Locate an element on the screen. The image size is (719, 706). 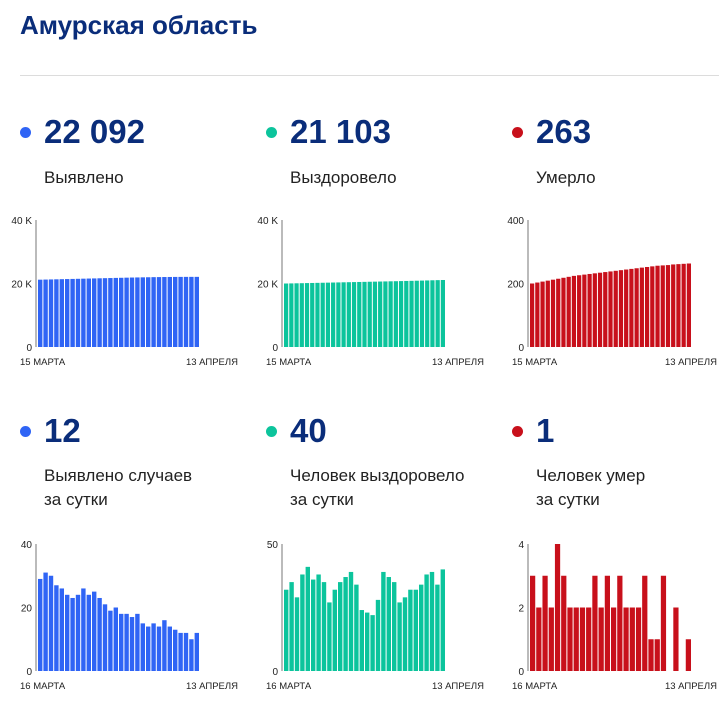
stat-value: 21 103 is located at coordinates (340, 131).